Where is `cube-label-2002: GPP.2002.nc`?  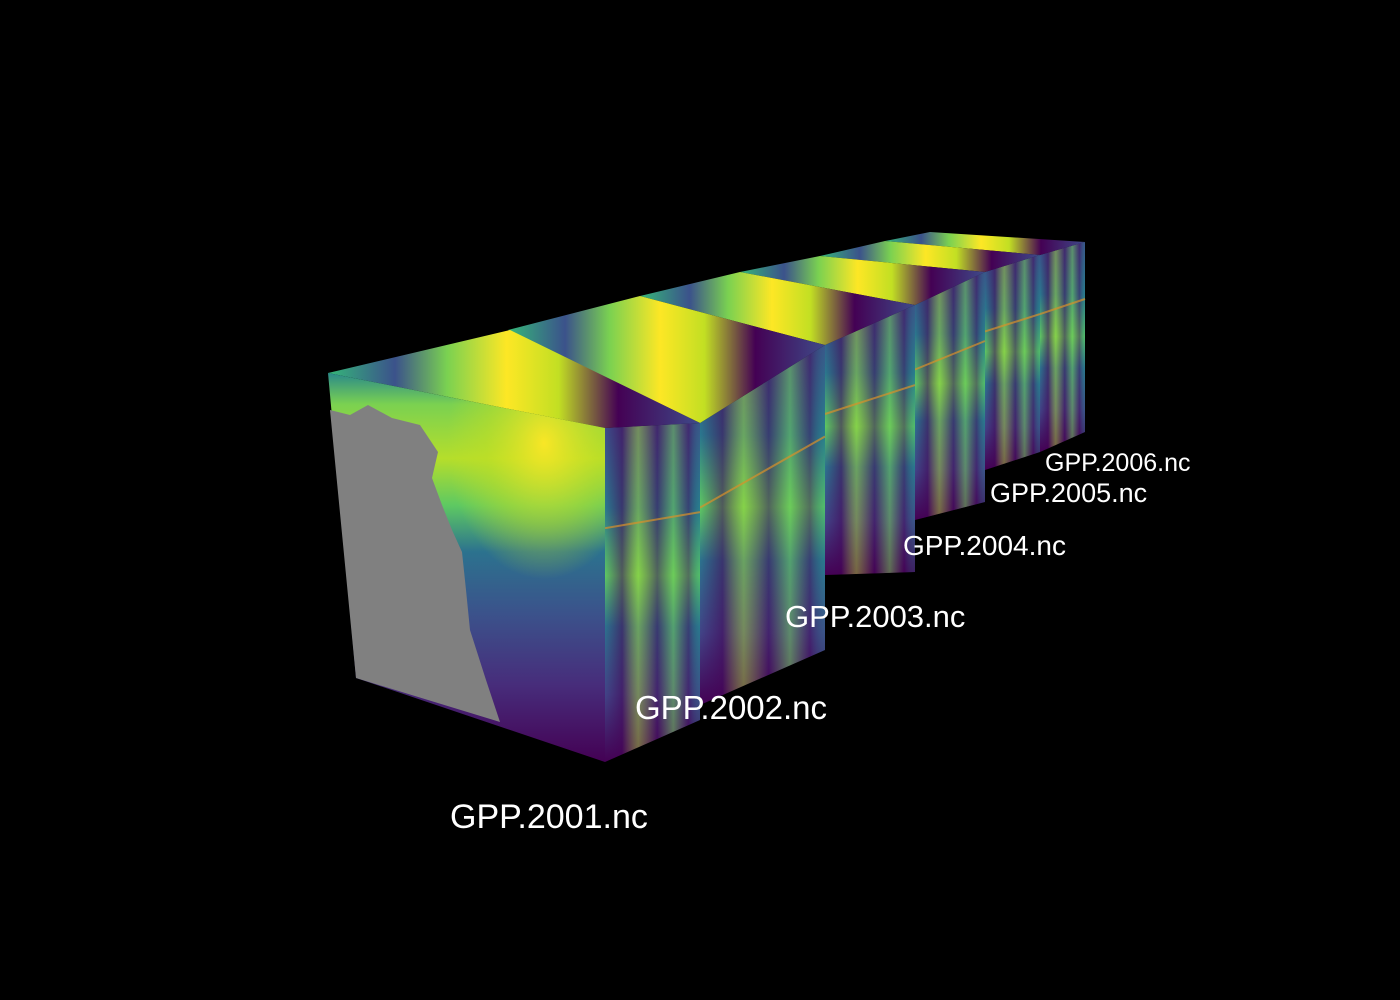 cube-label-2002: GPP.2002.nc is located at coordinates (731, 707).